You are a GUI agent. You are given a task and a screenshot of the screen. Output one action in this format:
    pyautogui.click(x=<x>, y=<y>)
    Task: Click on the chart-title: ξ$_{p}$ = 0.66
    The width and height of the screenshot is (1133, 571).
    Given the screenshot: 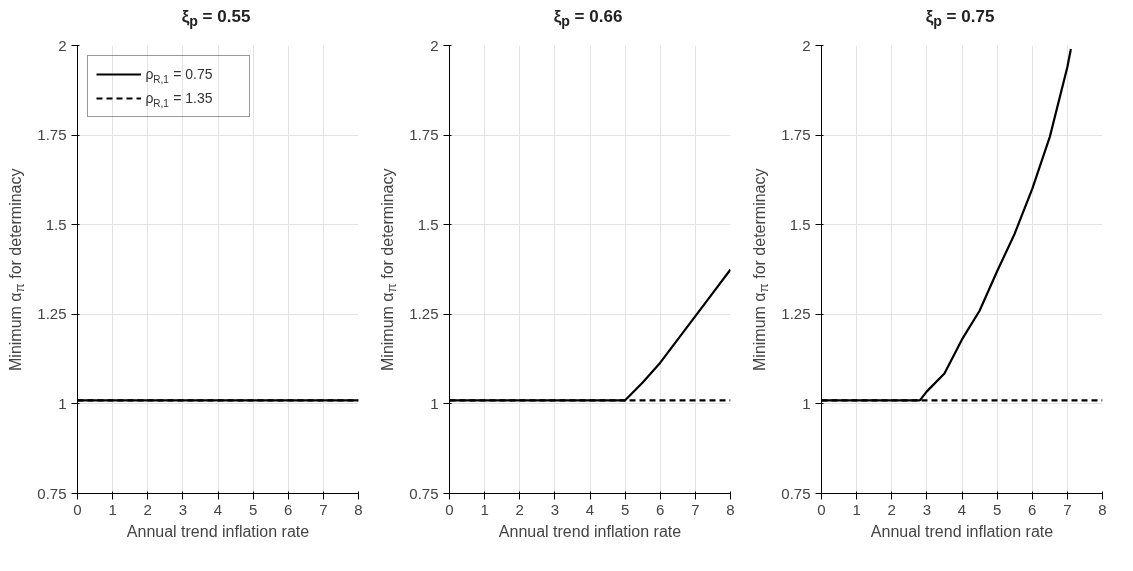 What is the action you would take?
    pyautogui.click(x=588, y=18)
    